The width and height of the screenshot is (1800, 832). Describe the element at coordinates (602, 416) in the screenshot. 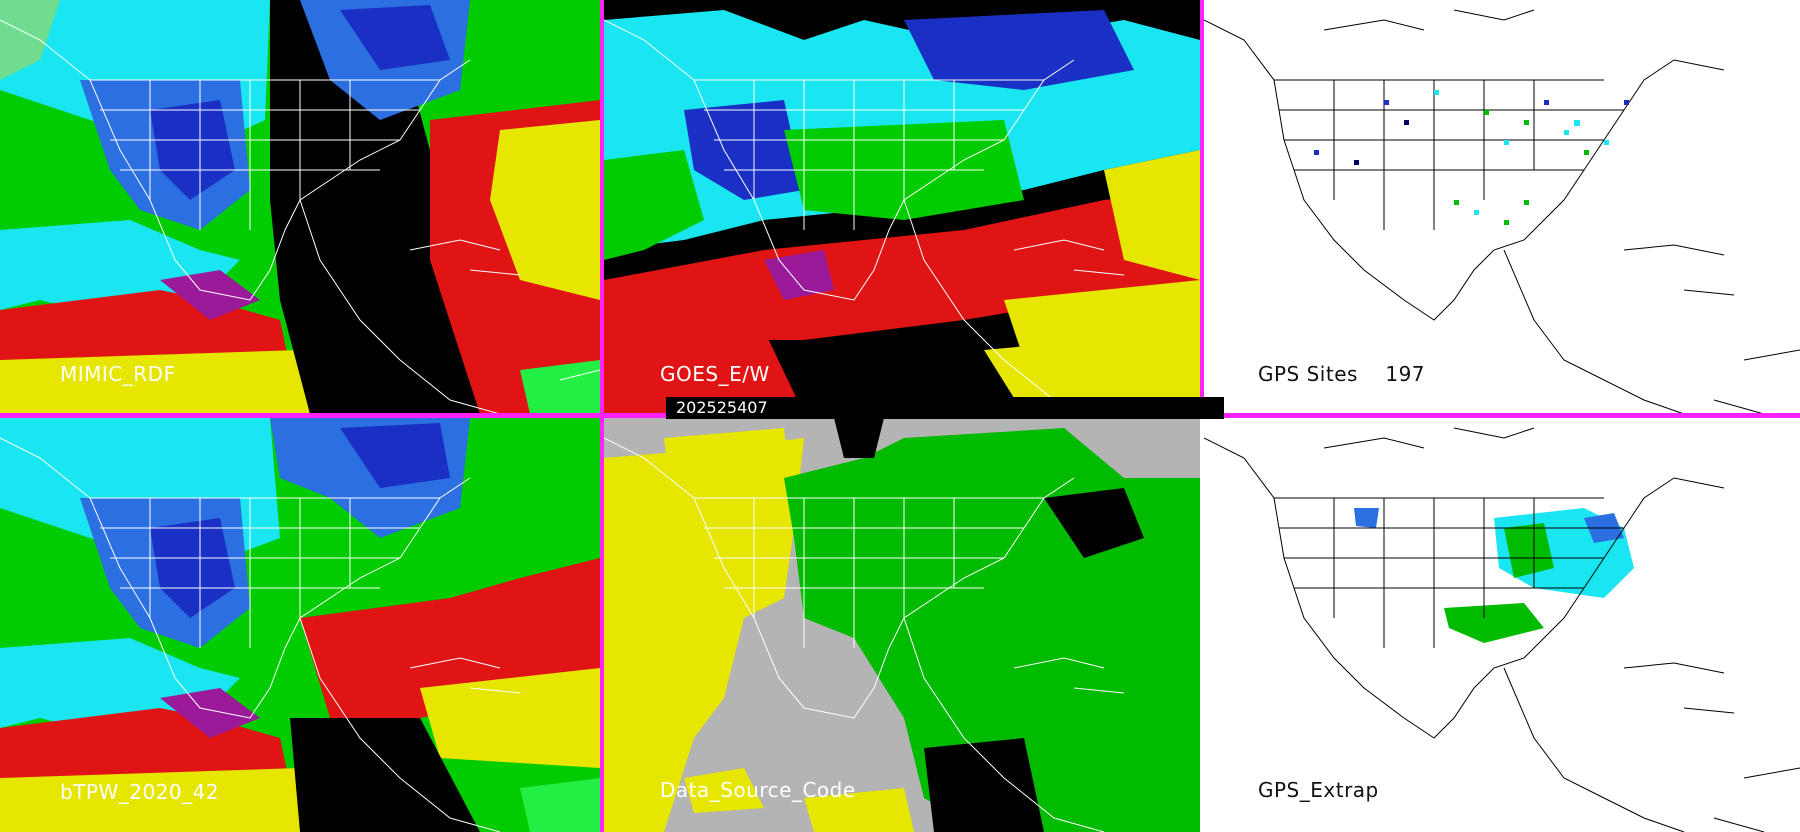

I see `vertical-divider-left` at that location.